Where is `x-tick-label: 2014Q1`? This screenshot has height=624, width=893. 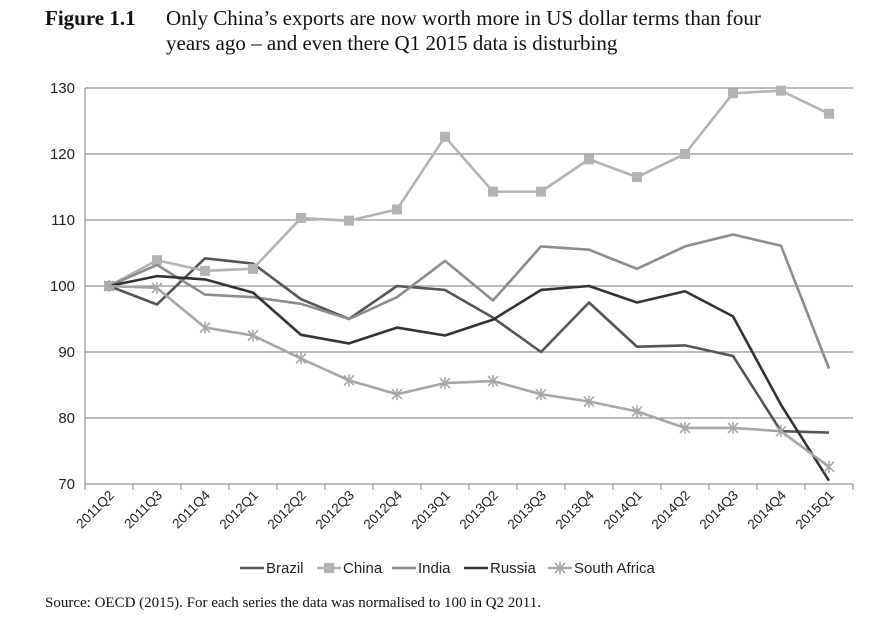
x-tick-label: 2014Q1 is located at coordinates (623, 510).